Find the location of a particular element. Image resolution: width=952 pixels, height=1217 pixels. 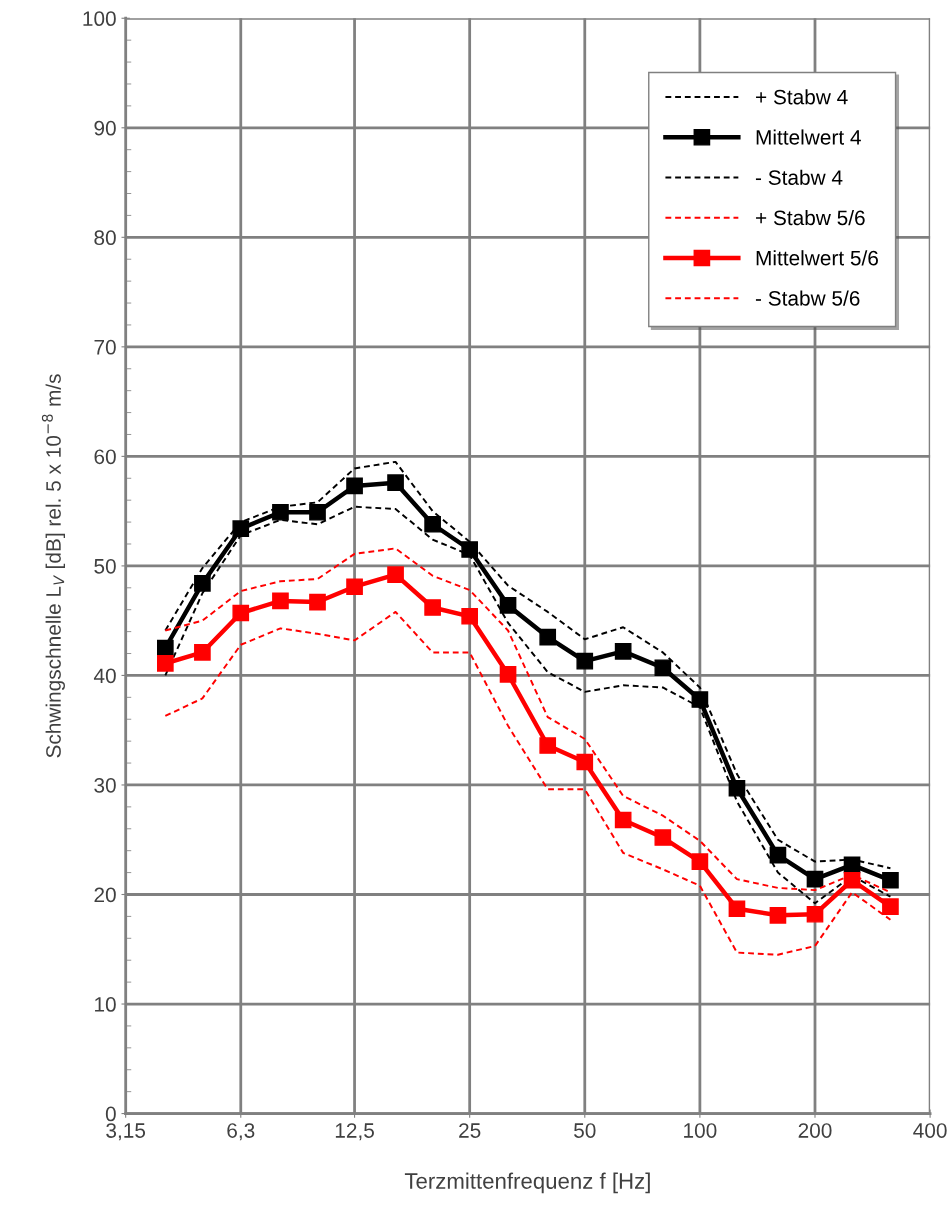

x-tick-label: 3,15 is located at coordinates (126, 1132).